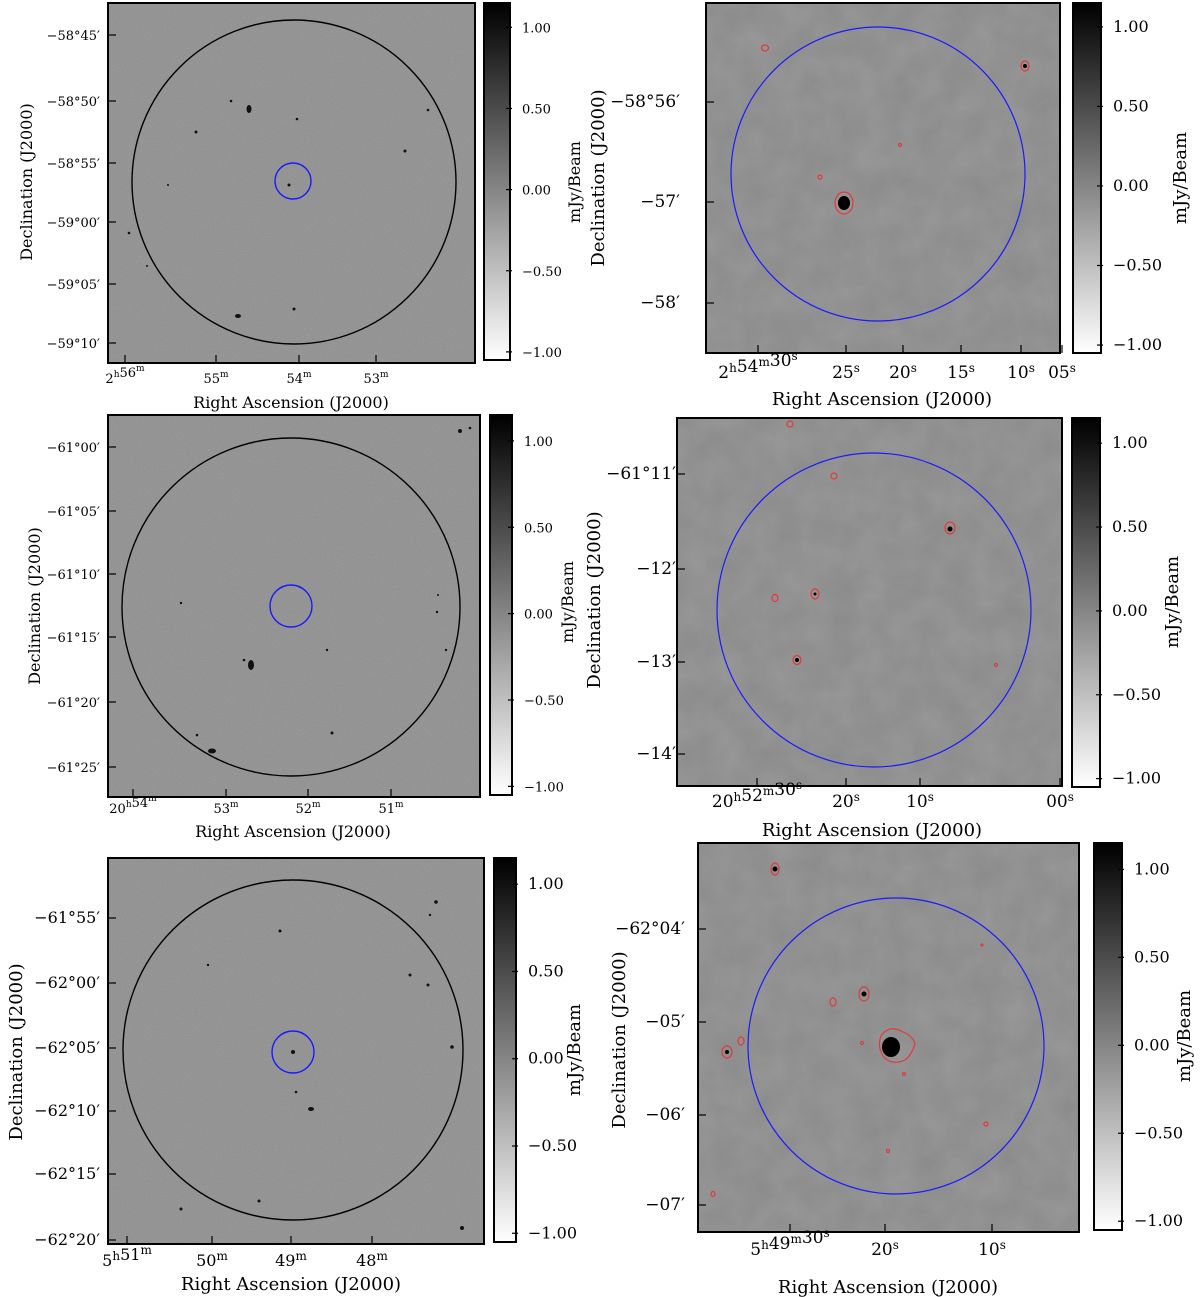  What do you see at coordinates (67, 1173) in the screenshot?
I see `y-tick-label: −62°15′` at bounding box center [67, 1173].